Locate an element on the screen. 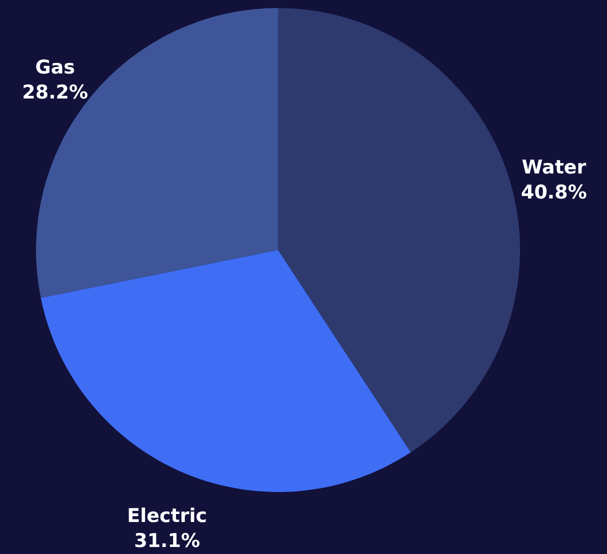 The height and width of the screenshot is (554, 607). slice-label: Electric is located at coordinates (167, 515).